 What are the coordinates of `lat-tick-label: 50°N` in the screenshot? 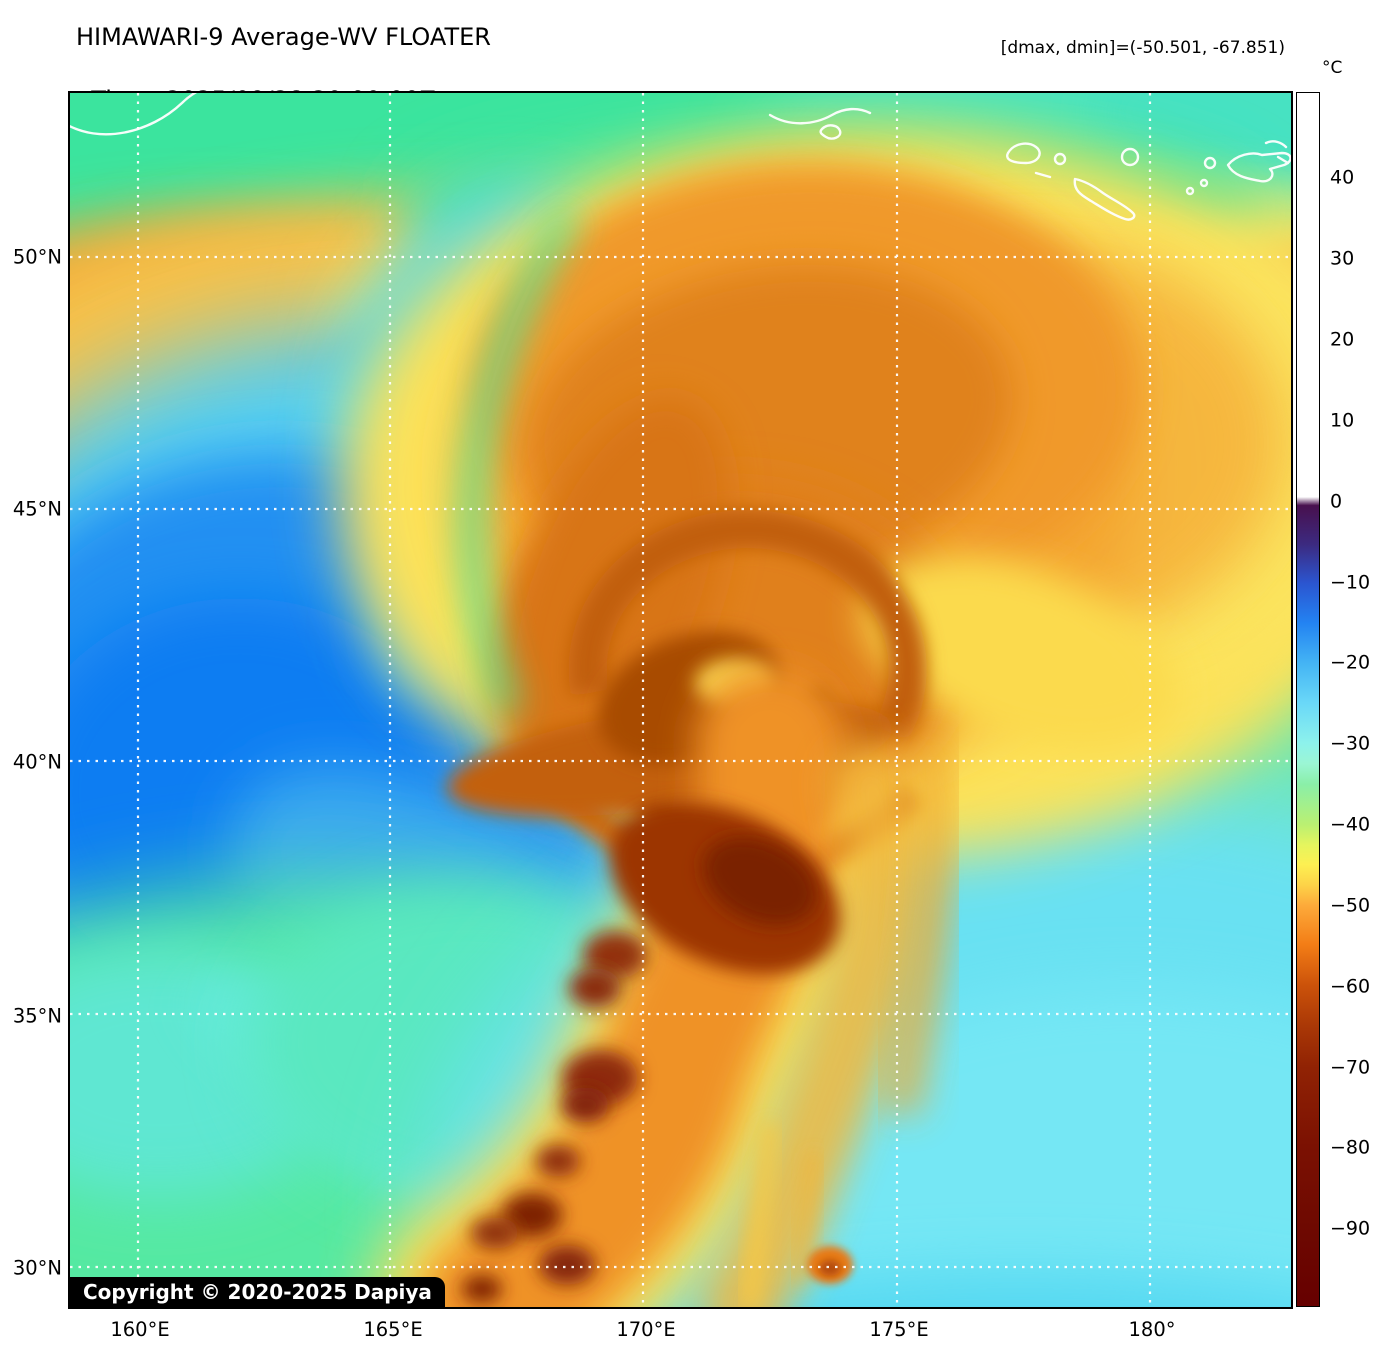 It's located at (37, 257).